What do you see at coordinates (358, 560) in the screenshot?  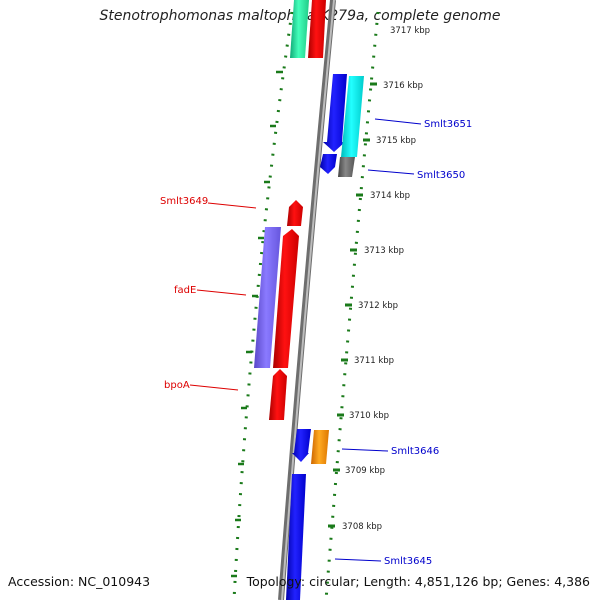 I see `leader-smlt3645` at bounding box center [358, 560].